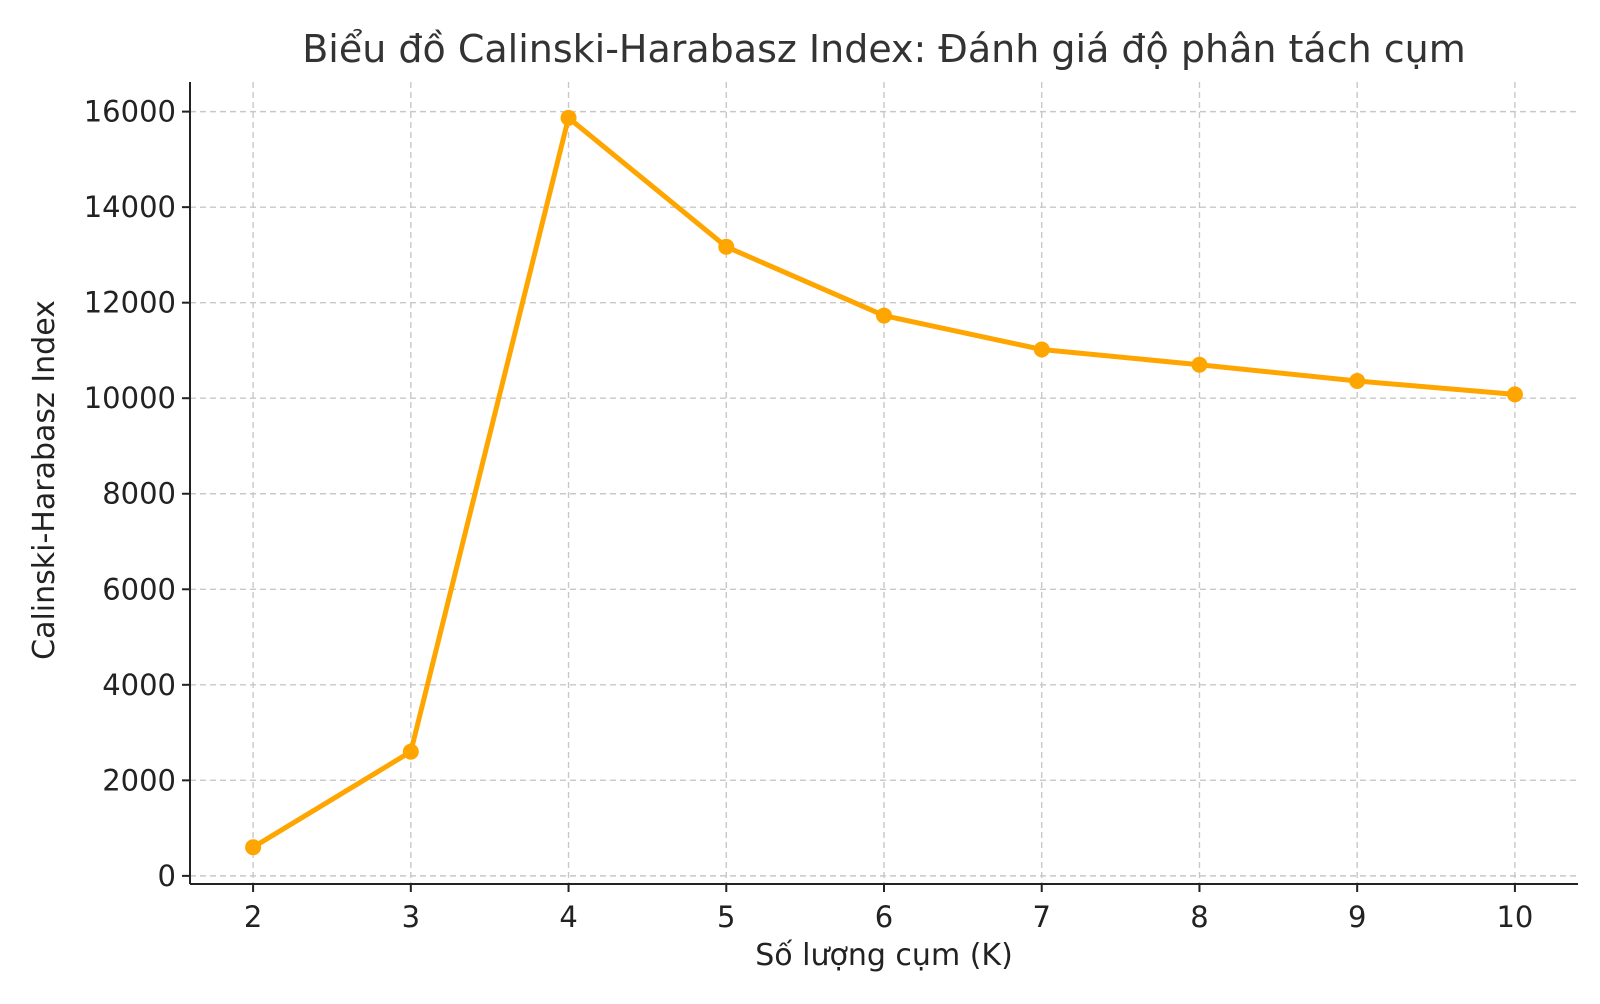  What do you see at coordinates (1042, 917) in the screenshot?
I see `x-tick-label: 7` at bounding box center [1042, 917].